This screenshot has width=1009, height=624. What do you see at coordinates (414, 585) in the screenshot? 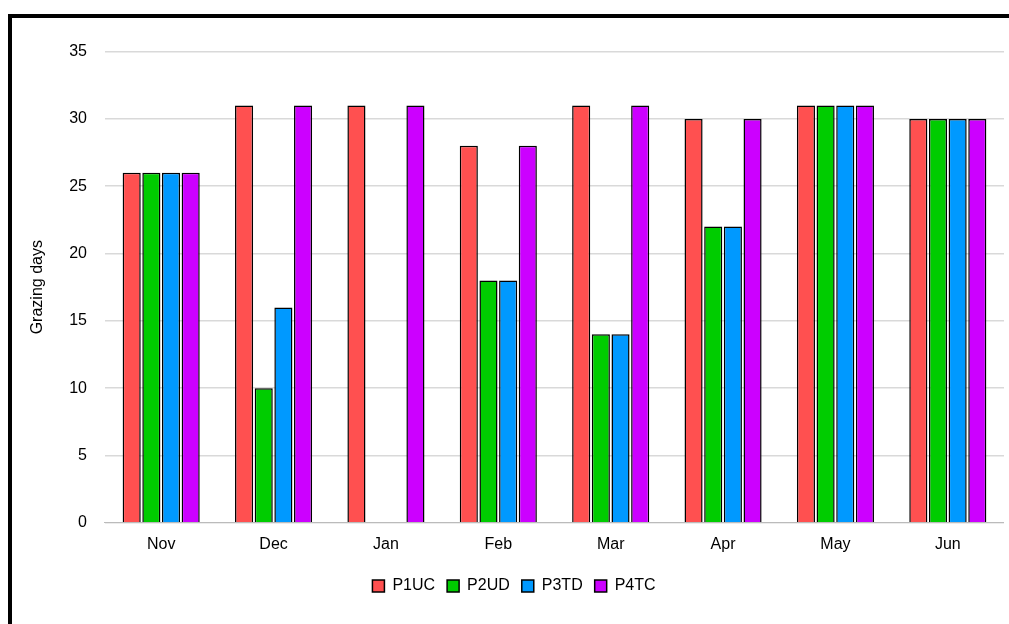
I see `legend-label: P1UC` at bounding box center [414, 585].